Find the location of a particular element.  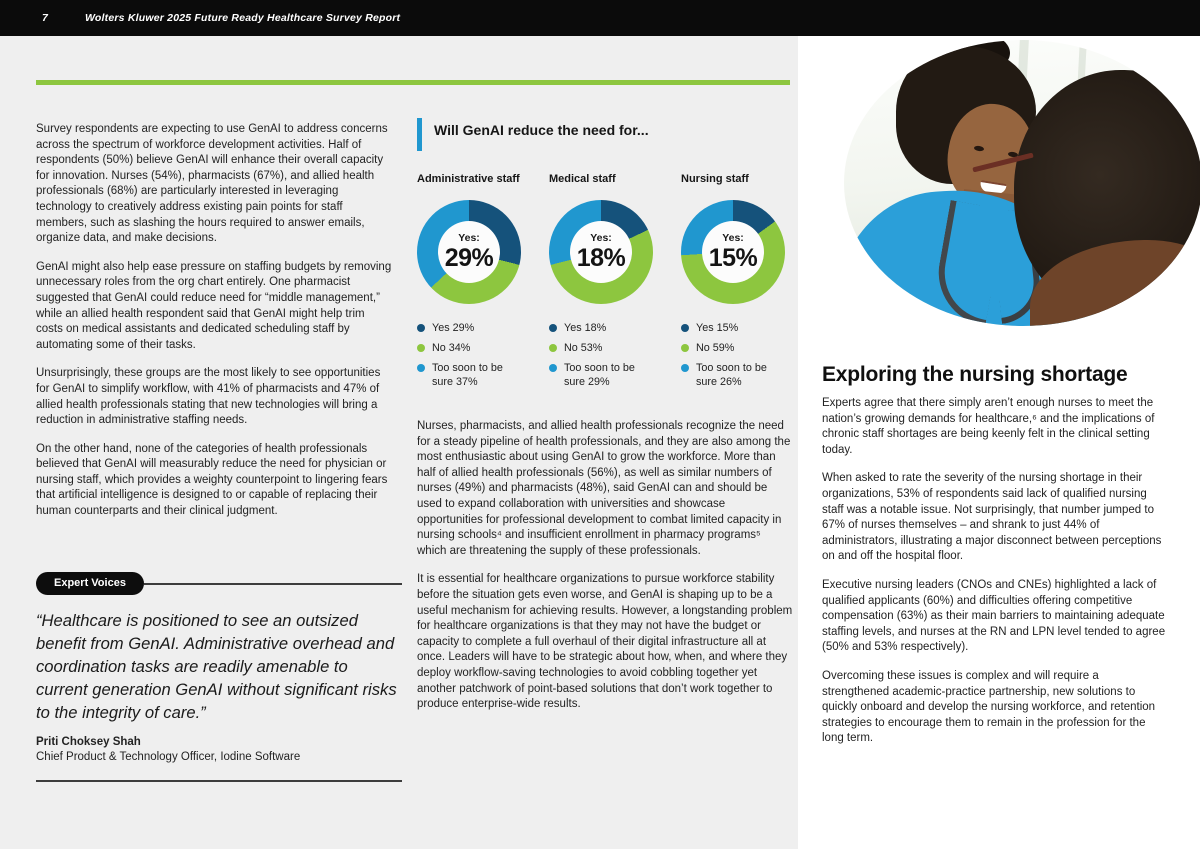

chart-title: Nursing staff is located at coordinates (715, 179).